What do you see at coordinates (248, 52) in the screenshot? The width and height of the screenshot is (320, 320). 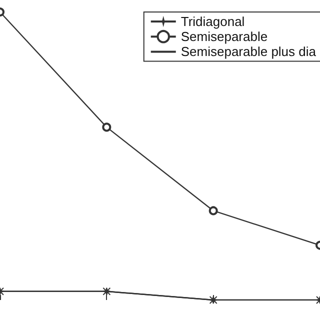 I see `legend-label: Semiseparable plus dia` at bounding box center [248, 52].